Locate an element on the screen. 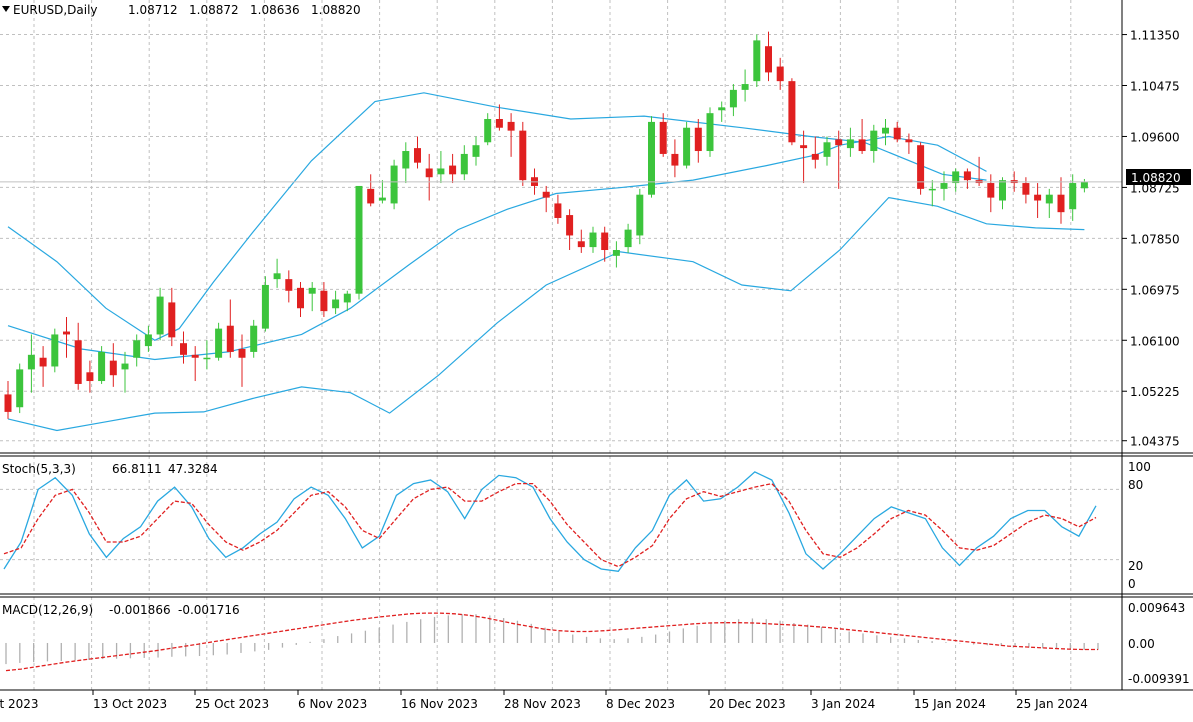  macd-main-value: -0.001866 is located at coordinates (140, 610).